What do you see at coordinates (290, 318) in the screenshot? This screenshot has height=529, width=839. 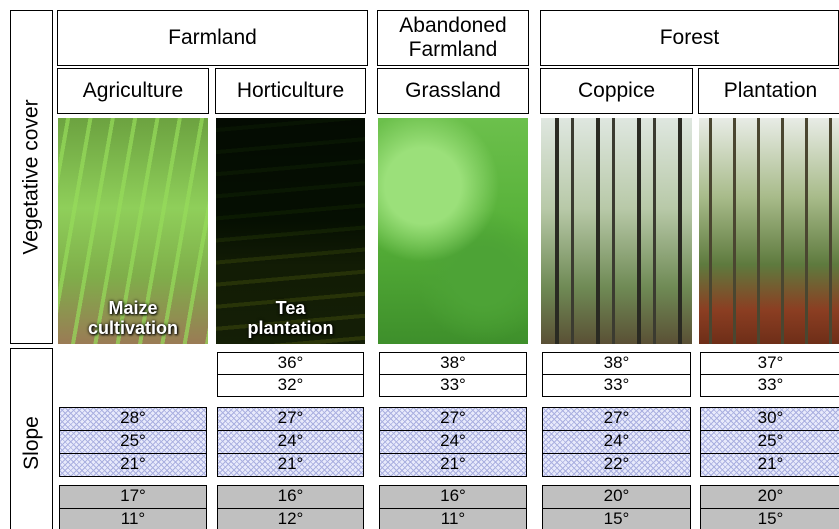 I see `photo-label: Tea plantation` at bounding box center [290, 318].